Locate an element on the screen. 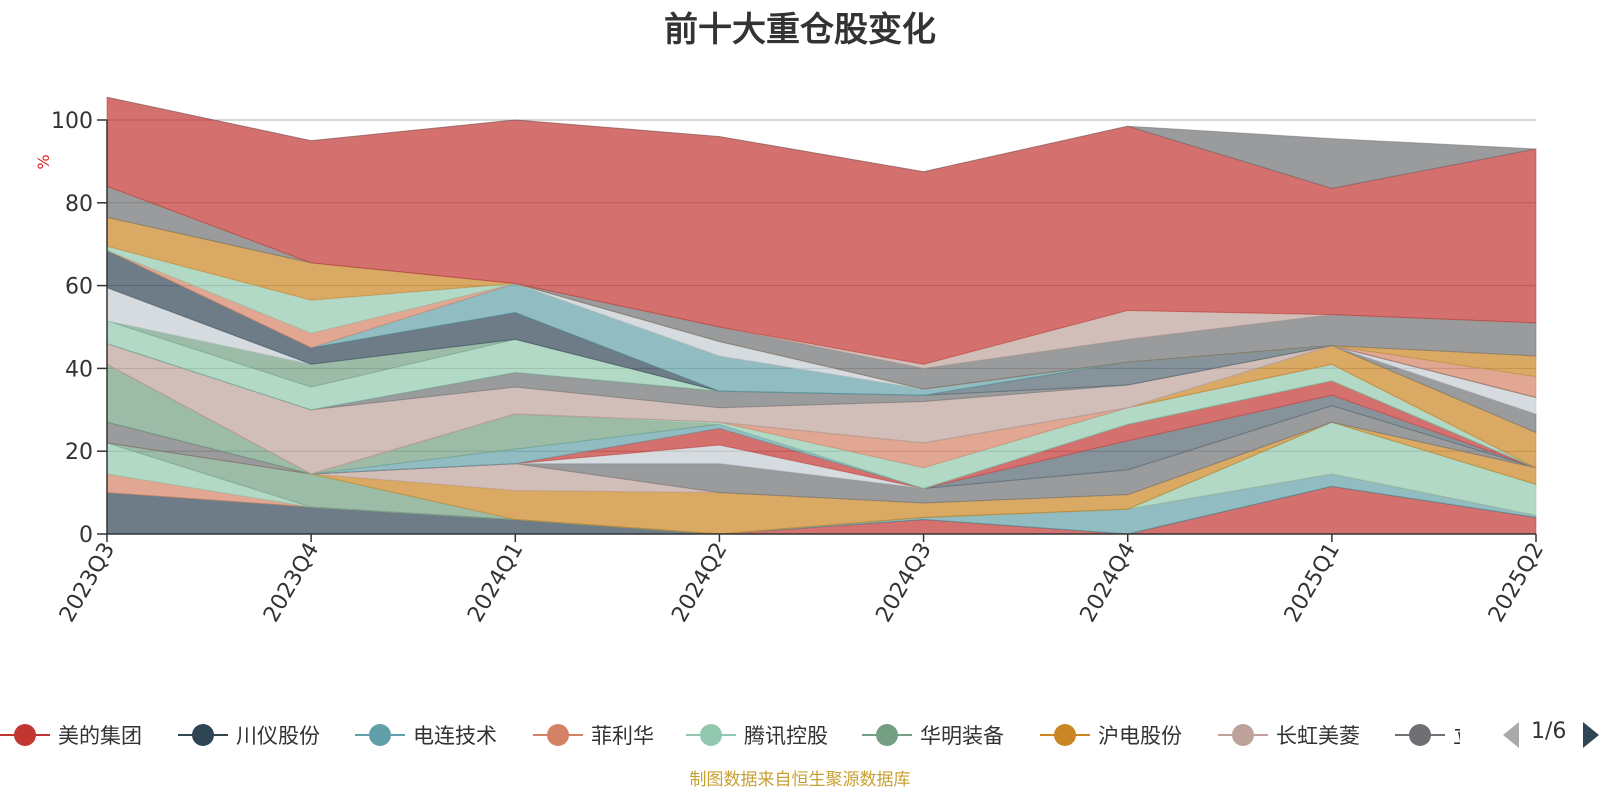 Image resolution: width=1600 pixels, height=800 pixels. x-tick-label: 2025Q1 is located at coordinates (1312, 583).